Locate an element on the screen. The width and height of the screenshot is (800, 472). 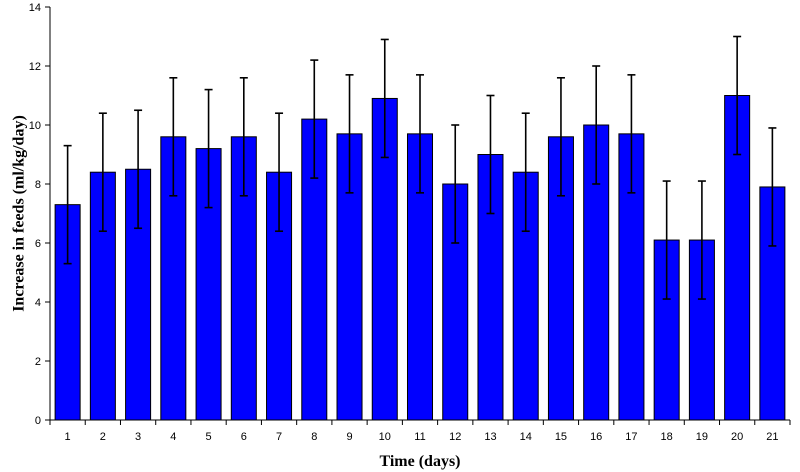
x-tick-label: 5 is located at coordinates (209, 437).